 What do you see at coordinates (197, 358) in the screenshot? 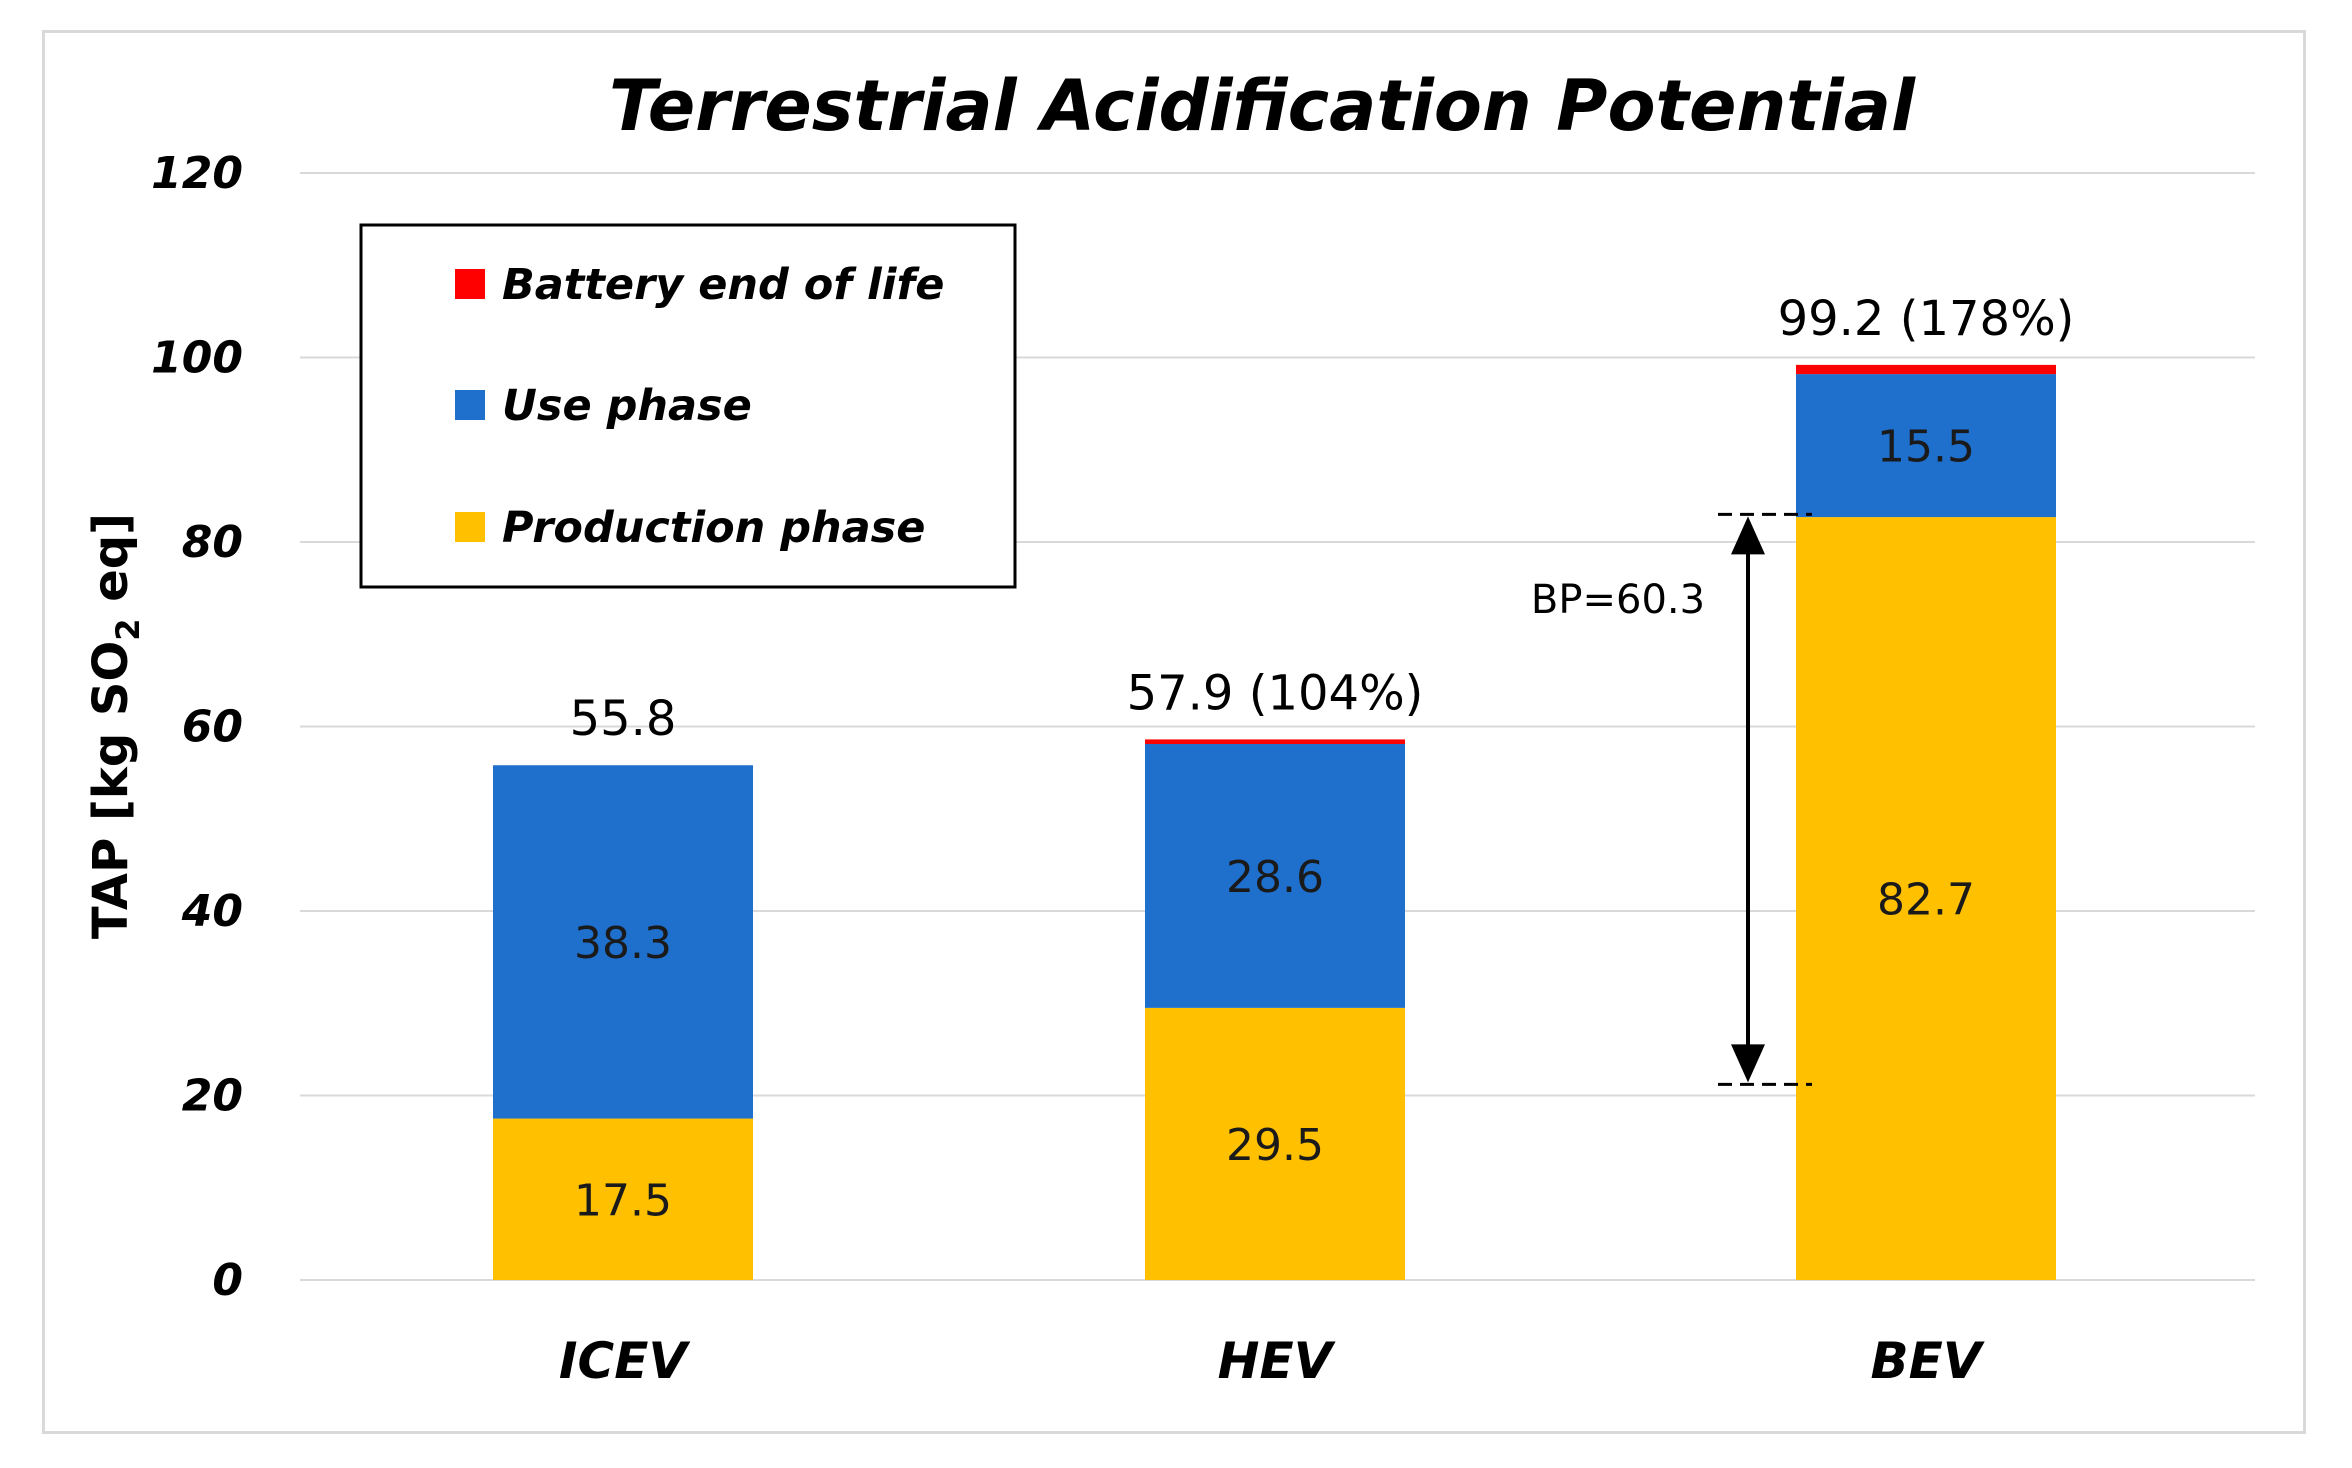
I see `y-tick-label: 100` at bounding box center [197, 358].